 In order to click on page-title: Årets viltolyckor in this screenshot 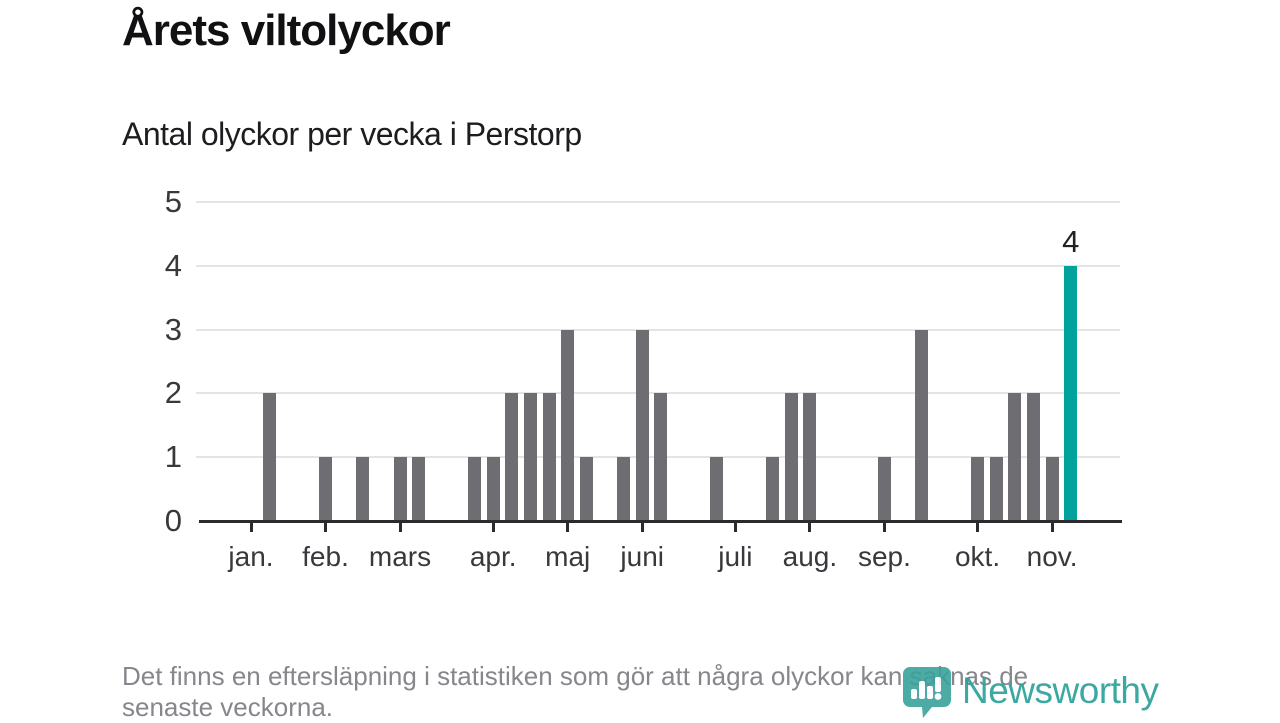, I will do `click(286, 30)`.